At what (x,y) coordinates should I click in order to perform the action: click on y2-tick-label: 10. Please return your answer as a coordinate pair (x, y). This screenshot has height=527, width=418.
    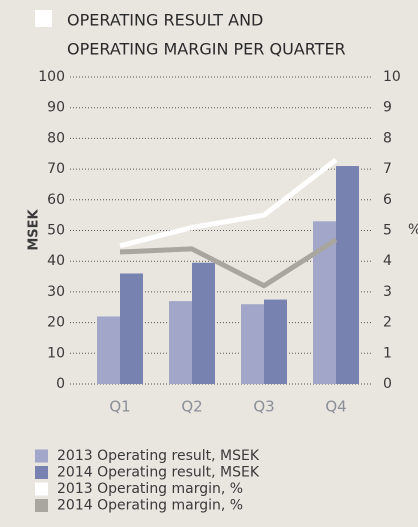
    Looking at the image, I should click on (392, 77).